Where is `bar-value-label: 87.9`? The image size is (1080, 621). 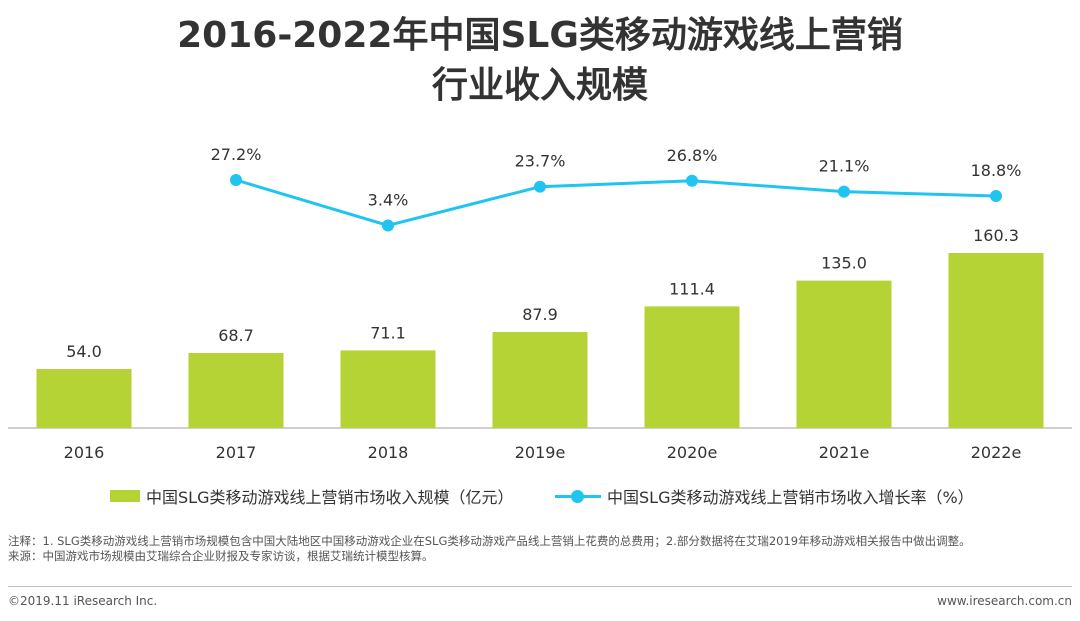 bar-value-label: 87.9 is located at coordinates (540, 314).